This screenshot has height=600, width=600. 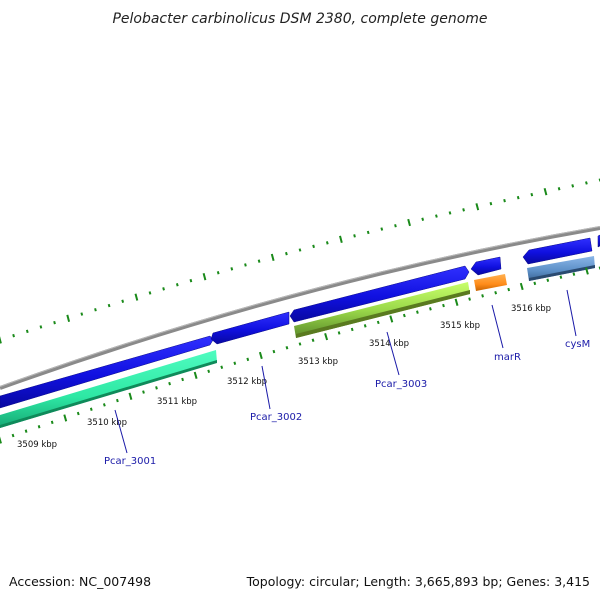 I want to click on gene-label-pcar-3003: Pcar_3003, so click(x=401, y=384).